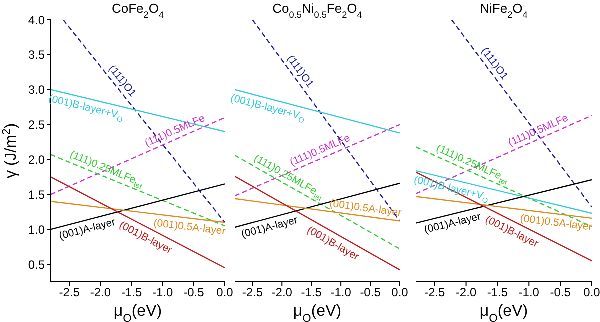 The height and width of the screenshot is (322, 600). I want to click on y-tick-label: 4.0, so click(37, 20).